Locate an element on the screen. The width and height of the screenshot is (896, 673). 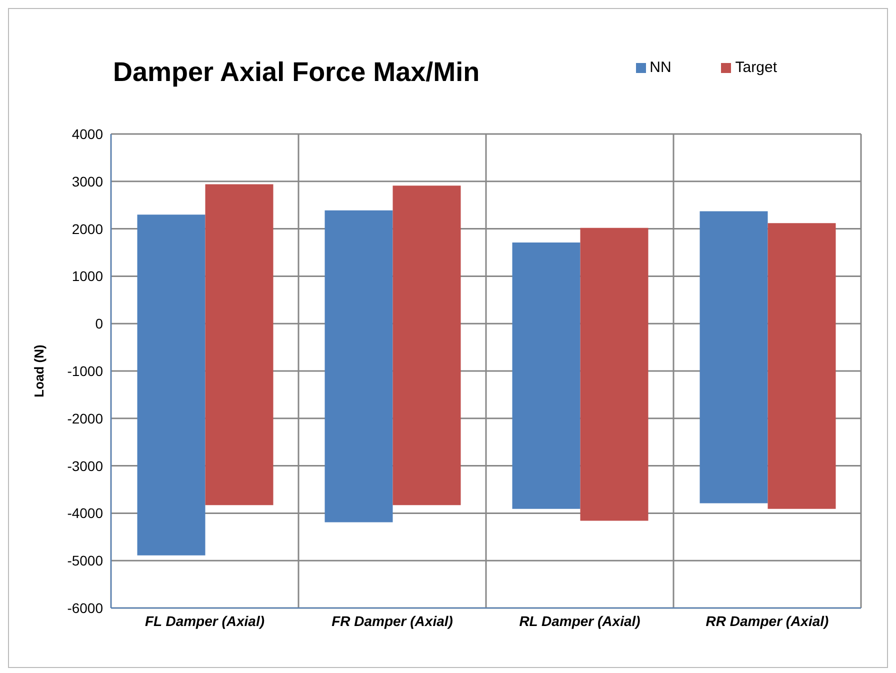
x-tick-label: FL Damper (Axial) is located at coordinates (204, 620).